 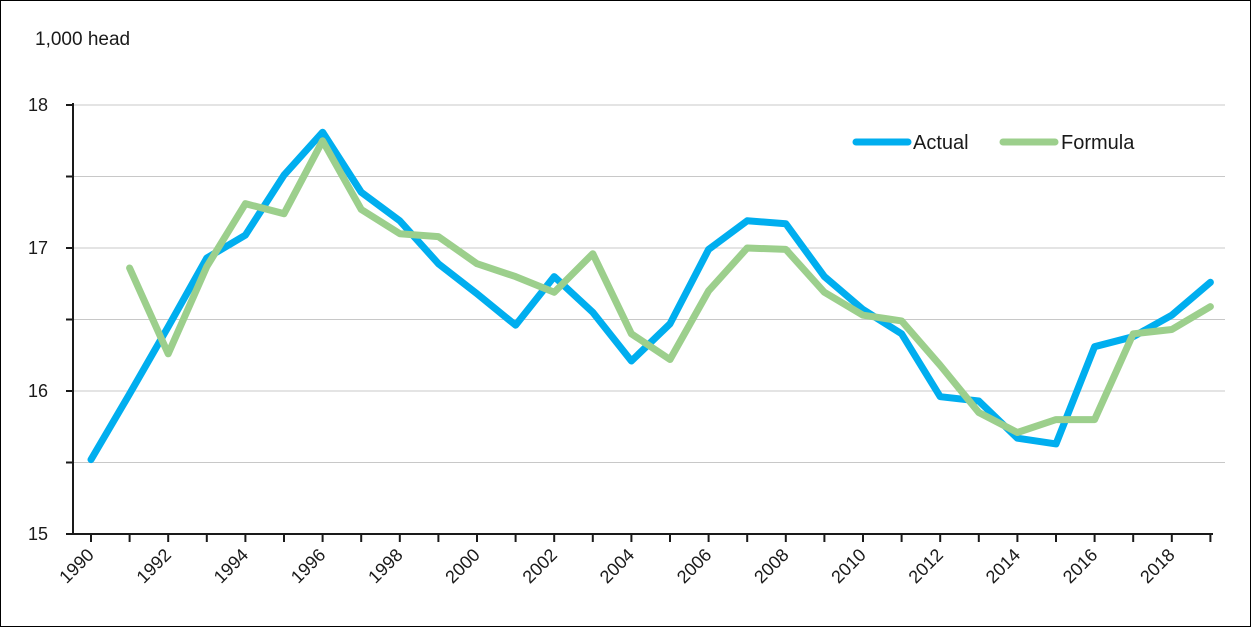 I want to click on x-tick-label: 2018, so click(x=1157, y=566).